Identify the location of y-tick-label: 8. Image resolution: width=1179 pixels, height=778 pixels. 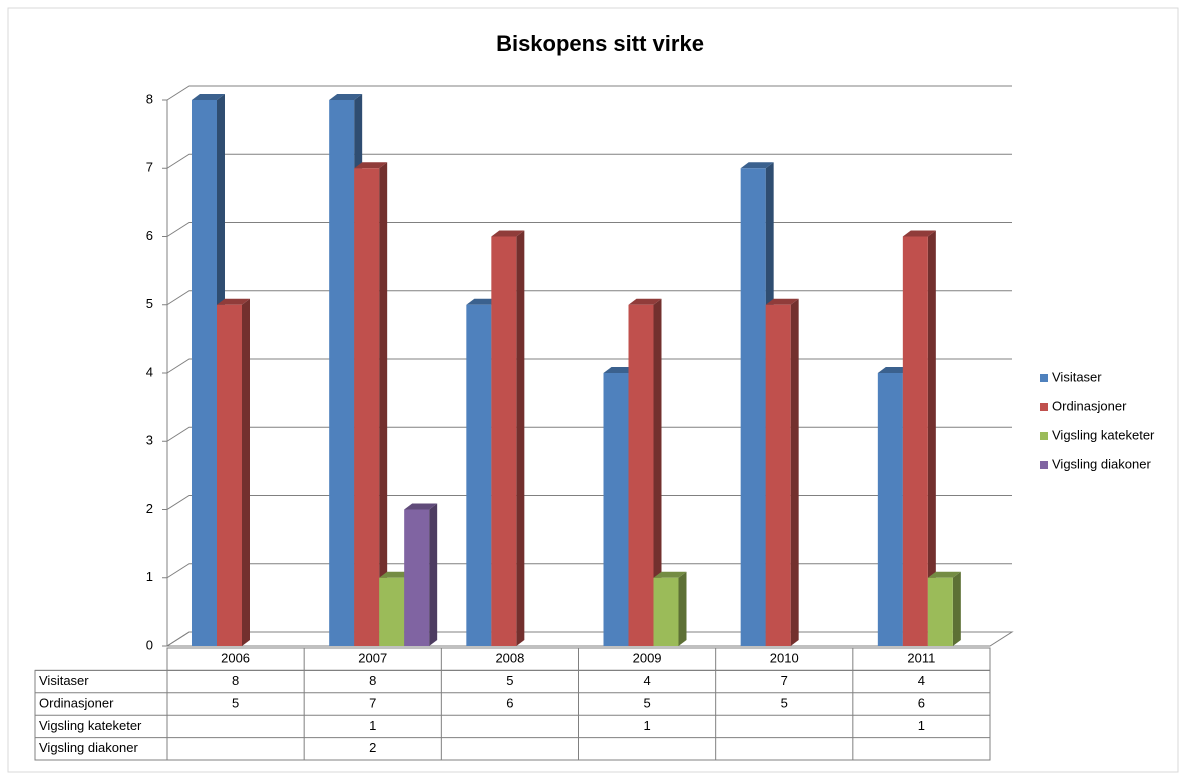
(149, 98).